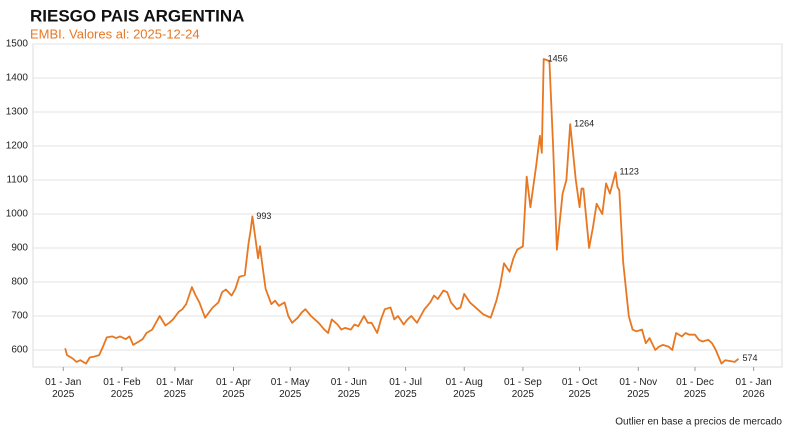  What do you see at coordinates (348, 388) in the screenshot?
I see `x-tick-label: 01 - Jun 2025` at bounding box center [348, 388].